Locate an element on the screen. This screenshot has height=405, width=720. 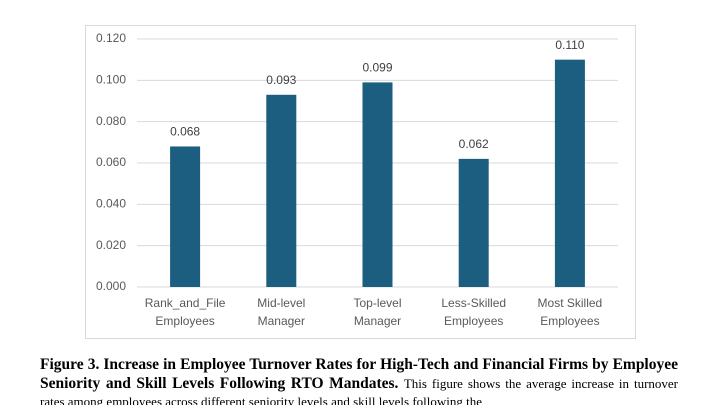
data-label: 0.062 is located at coordinates (474, 144).